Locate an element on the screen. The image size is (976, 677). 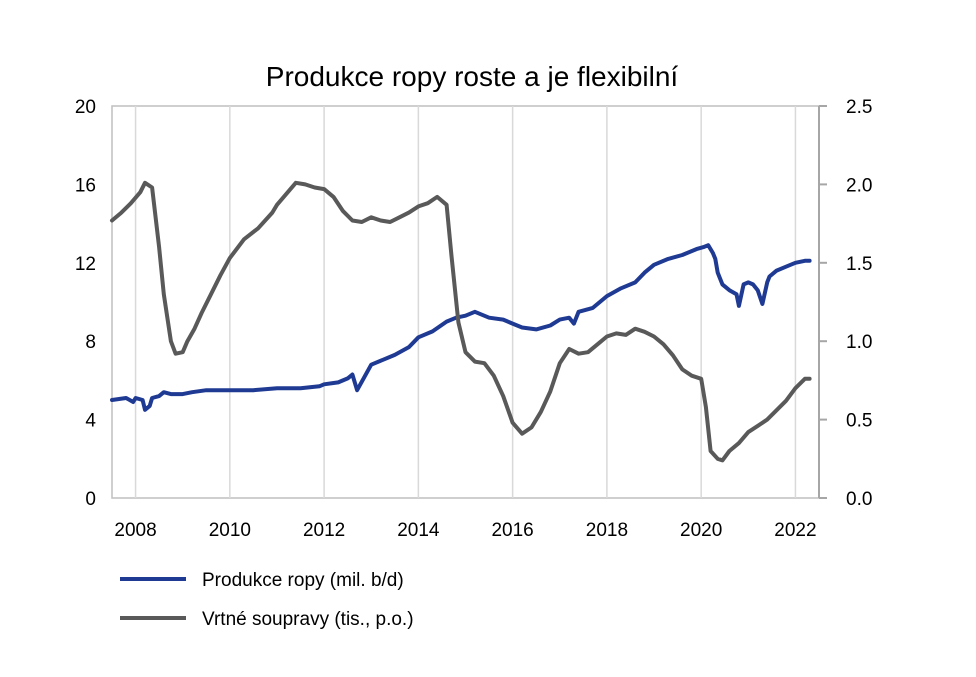
x-tick-label: 2008 is located at coordinates (135, 530).